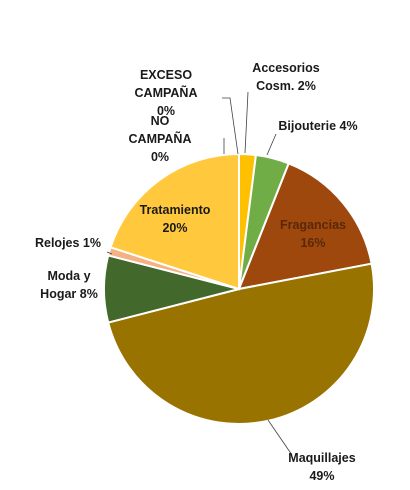 The width and height of the screenshot is (410, 490). What do you see at coordinates (68, 243) in the screenshot?
I see `slice-label: Relojes 1%` at bounding box center [68, 243].